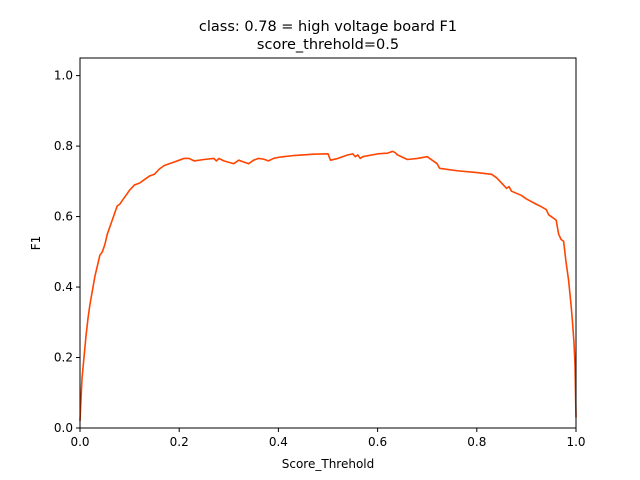 The height and width of the screenshot is (480, 640). What do you see at coordinates (328, 45) in the screenshot?
I see `chart-title-line-2: score_threhold=0.5` at bounding box center [328, 45].